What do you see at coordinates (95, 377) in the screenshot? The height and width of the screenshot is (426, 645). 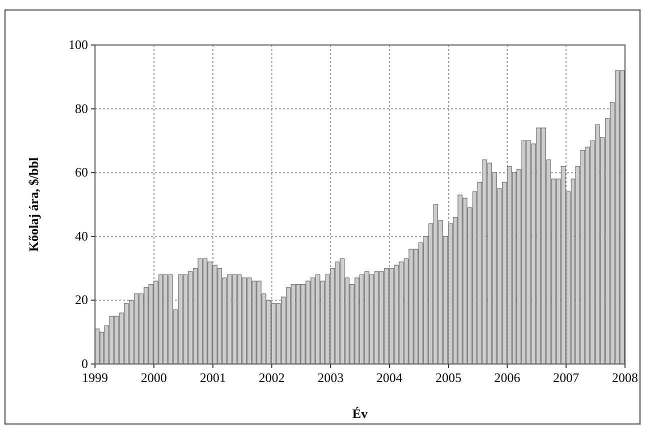 I see `x-tick-label: 1999` at bounding box center [95, 377].